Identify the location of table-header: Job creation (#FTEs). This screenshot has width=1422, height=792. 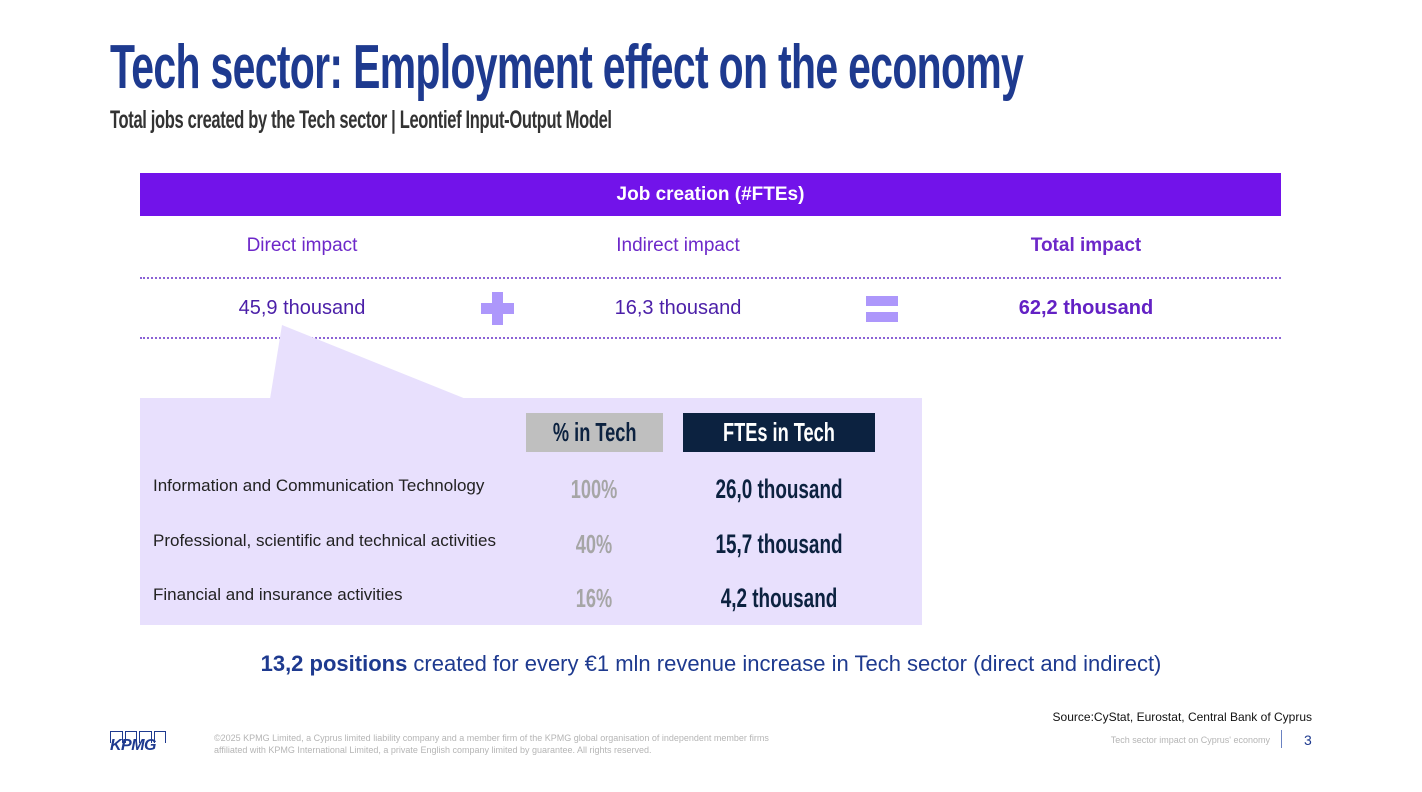
(710, 194).